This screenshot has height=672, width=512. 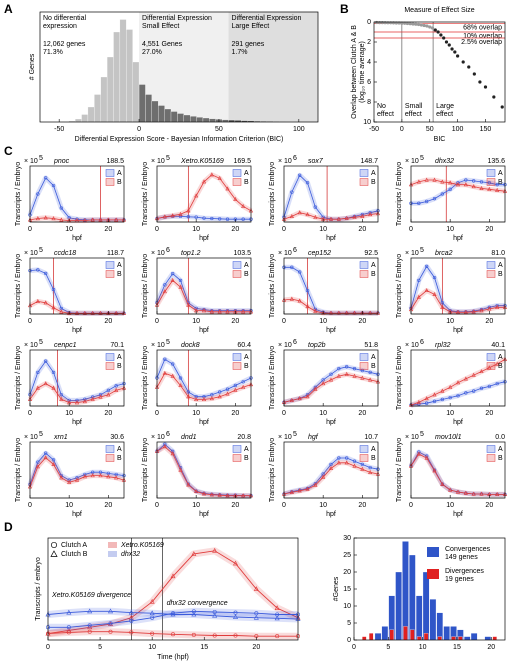 I want to click on region-label: expression, so click(x=60, y=26).